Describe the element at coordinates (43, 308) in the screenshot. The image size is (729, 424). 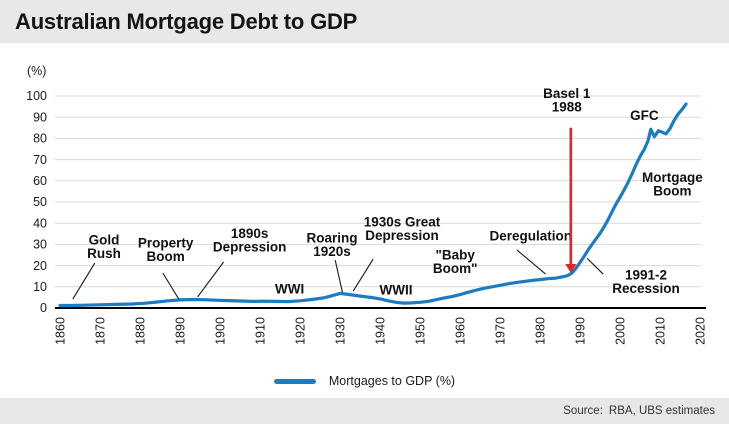
I see `y-tick-label: 0` at that location.